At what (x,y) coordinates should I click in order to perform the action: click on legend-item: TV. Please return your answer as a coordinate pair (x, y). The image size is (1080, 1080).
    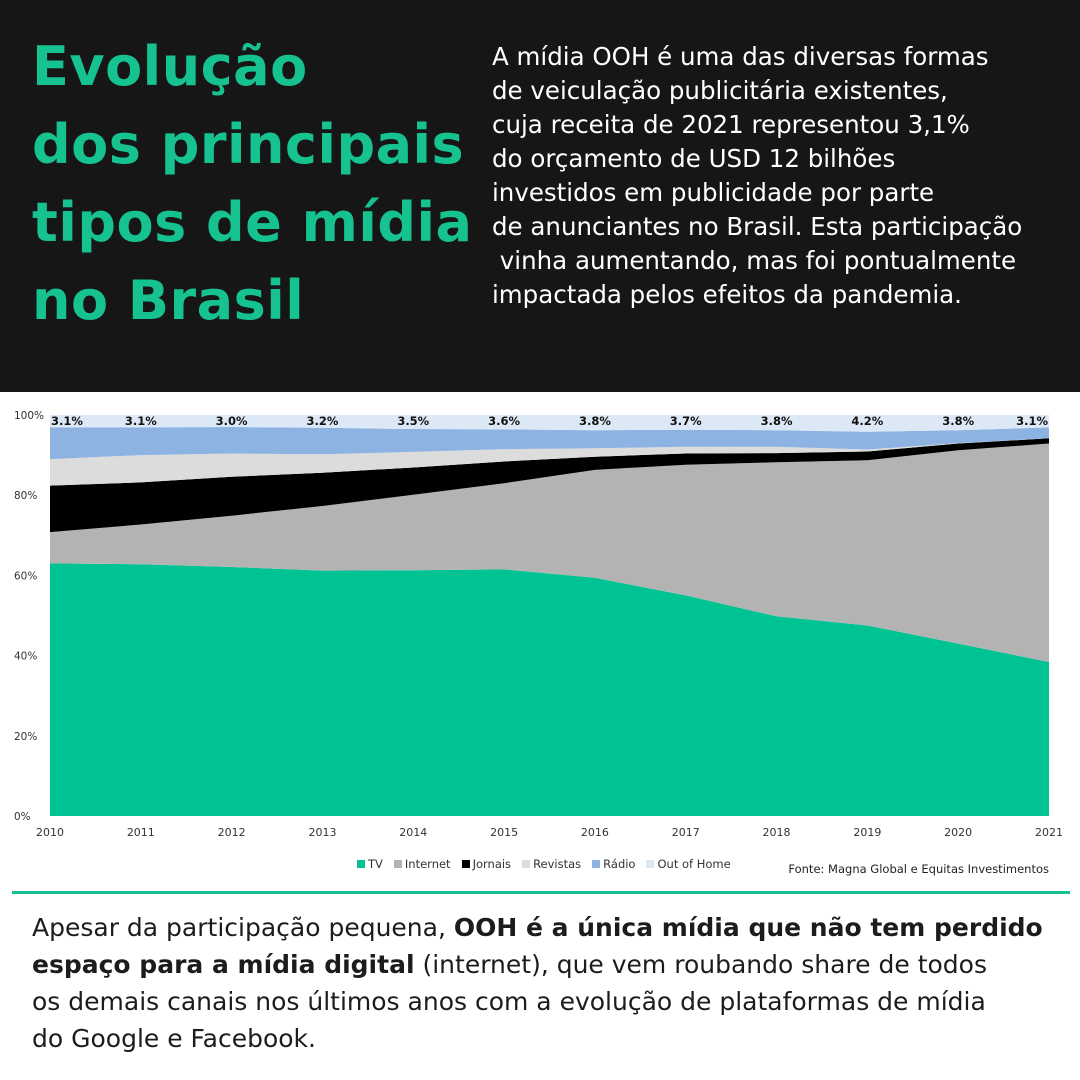
    Looking at the image, I should click on (370, 864).